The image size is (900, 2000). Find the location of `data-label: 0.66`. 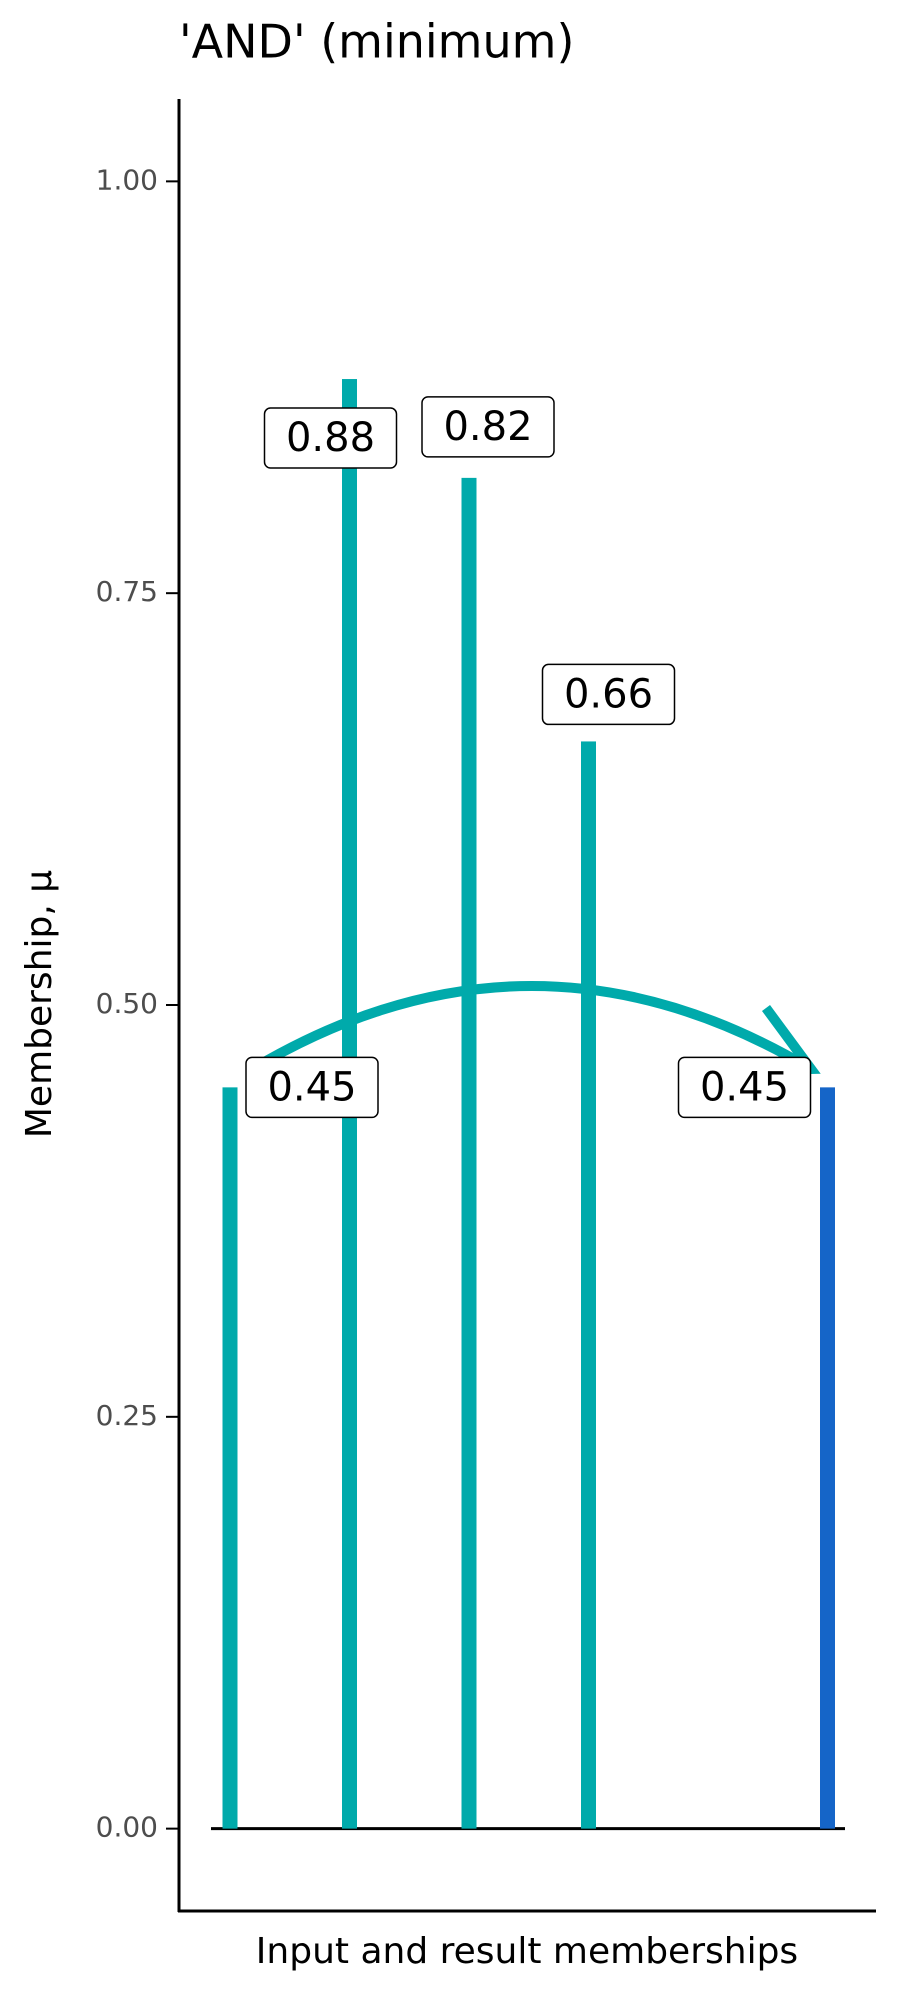

data-label: 0.66 is located at coordinates (608, 694).